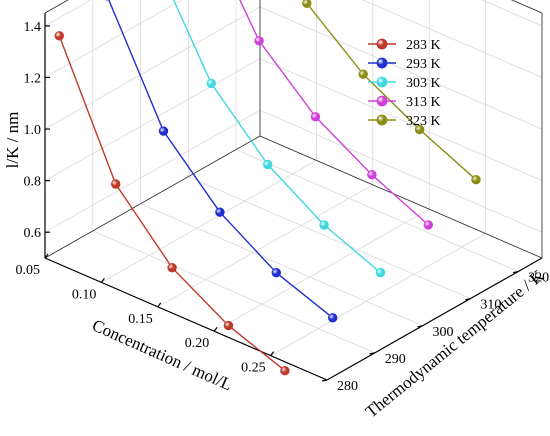 The height and width of the screenshot is (436, 550). Describe the element at coordinates (423, 64) in the screenshot. I see `legend-label: 293 K` at that location.